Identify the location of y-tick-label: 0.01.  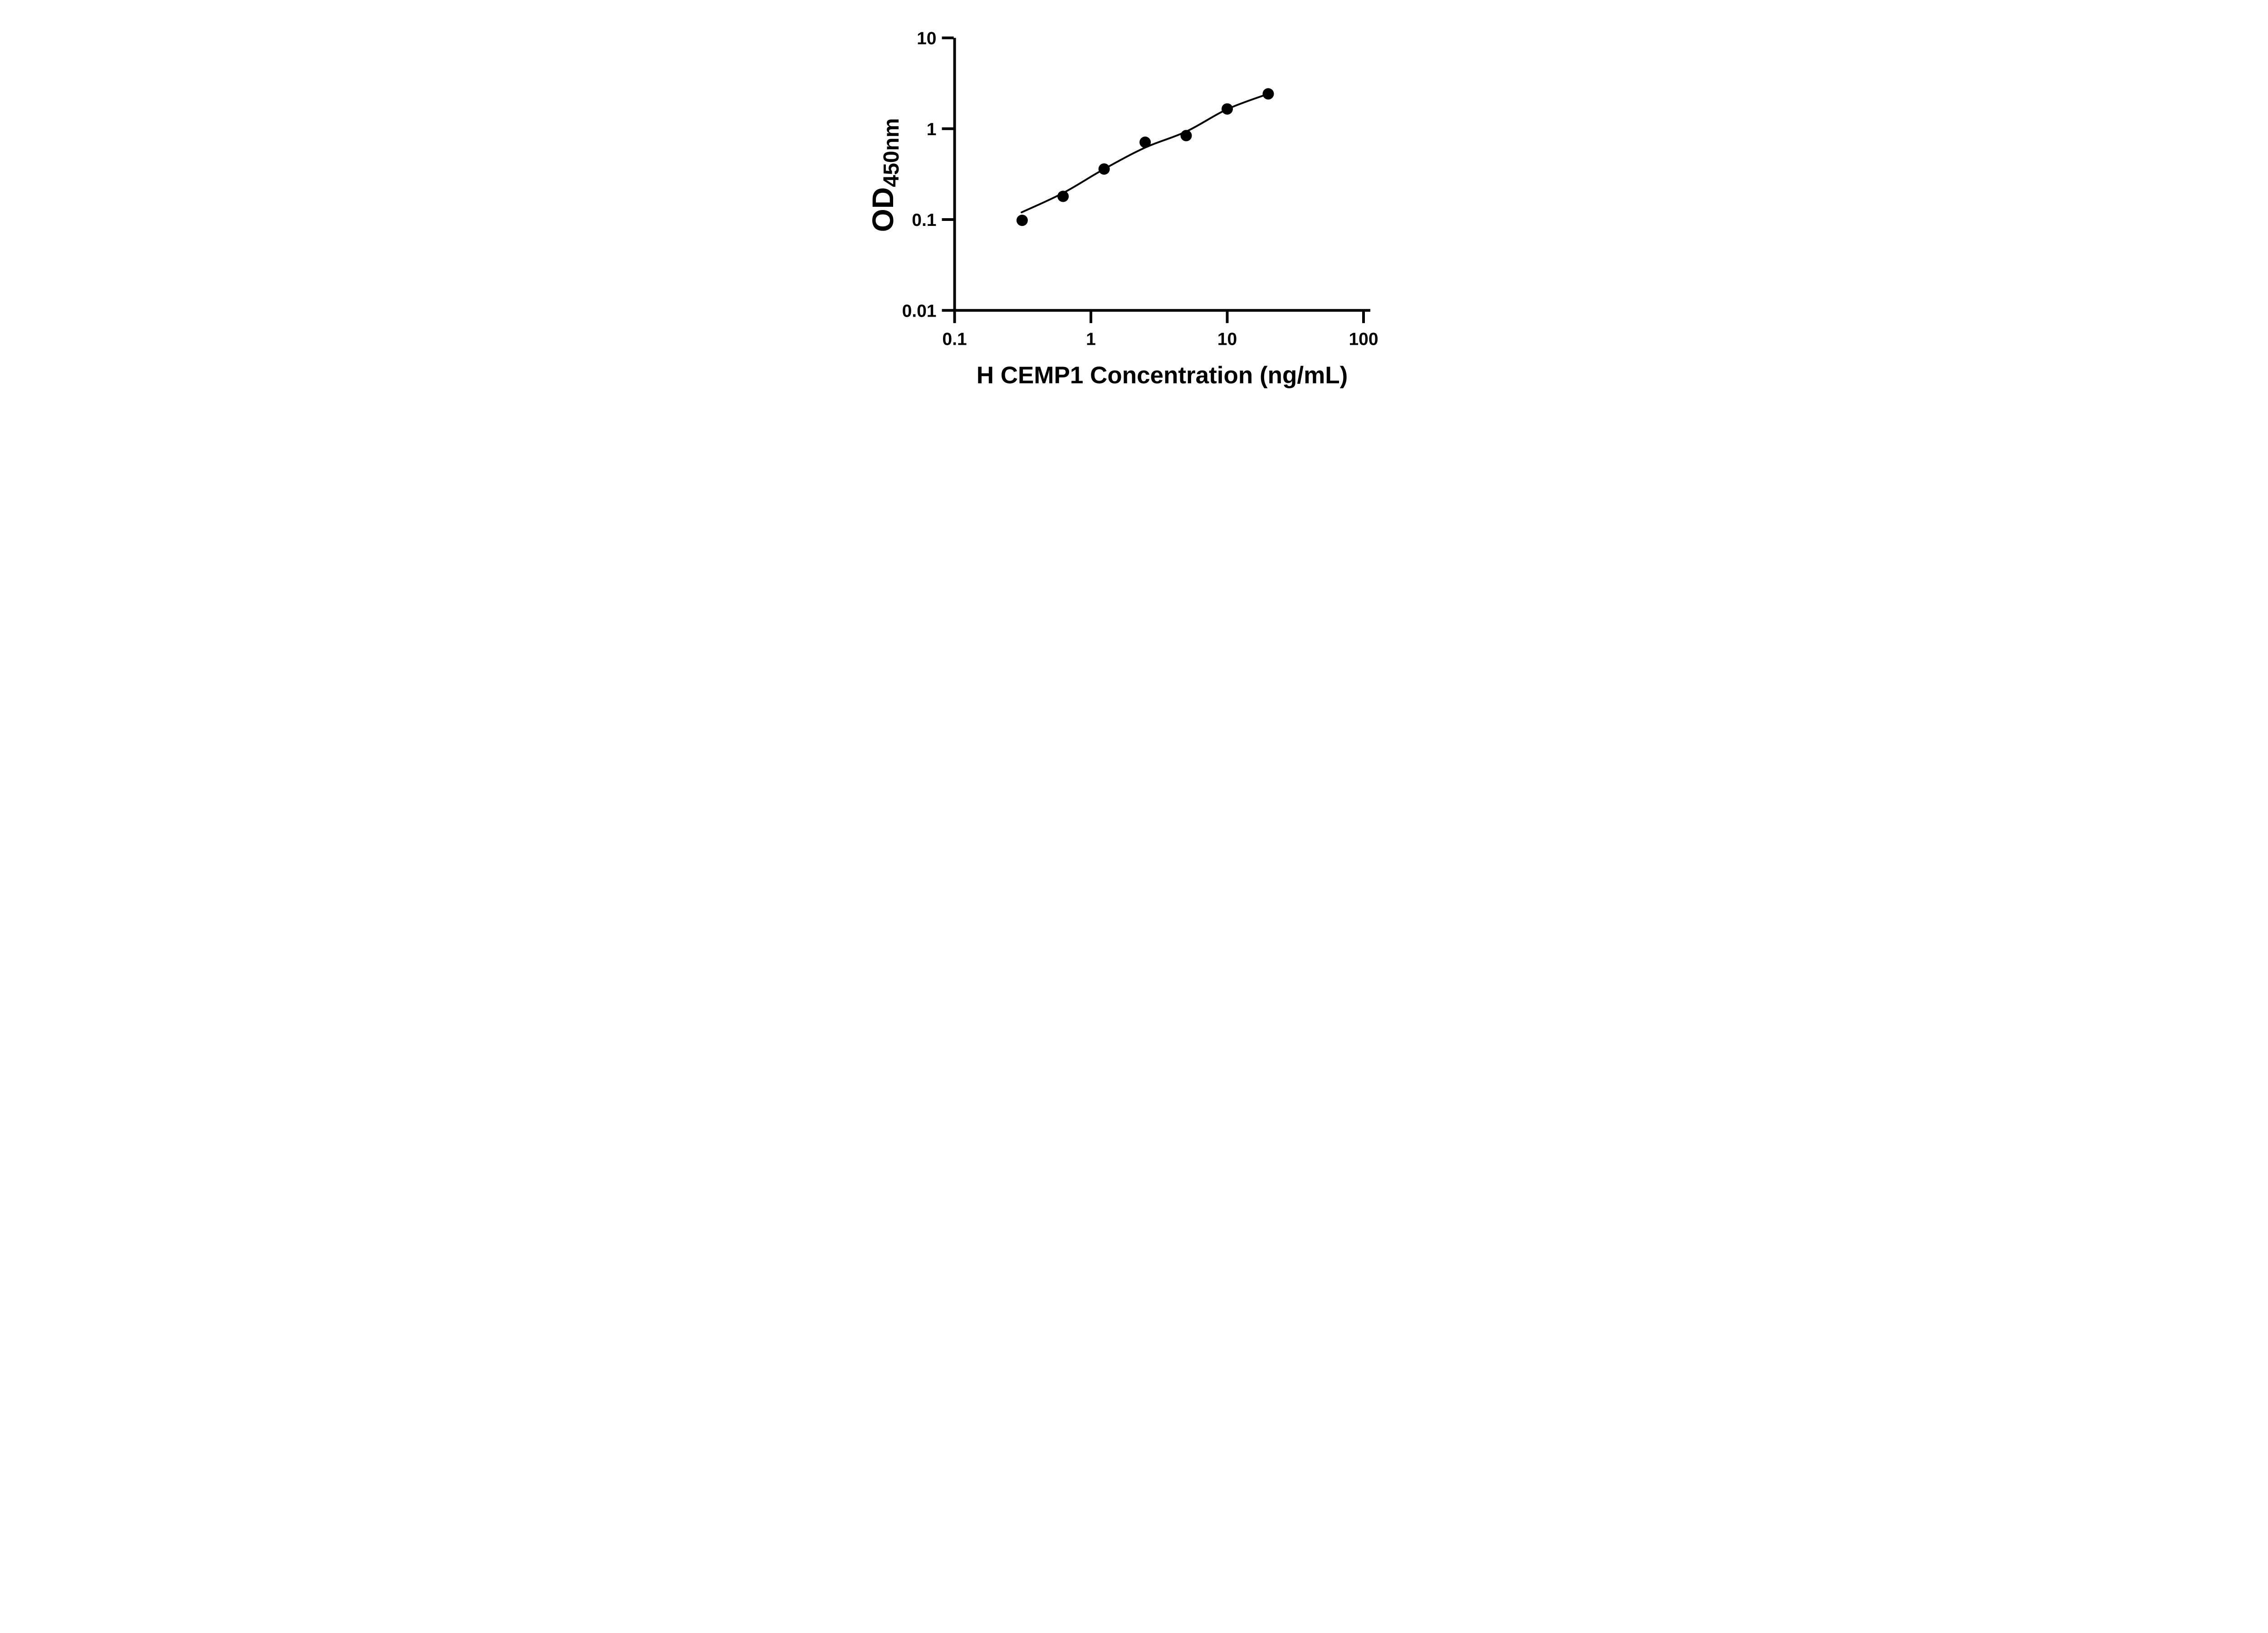
(920, 311).